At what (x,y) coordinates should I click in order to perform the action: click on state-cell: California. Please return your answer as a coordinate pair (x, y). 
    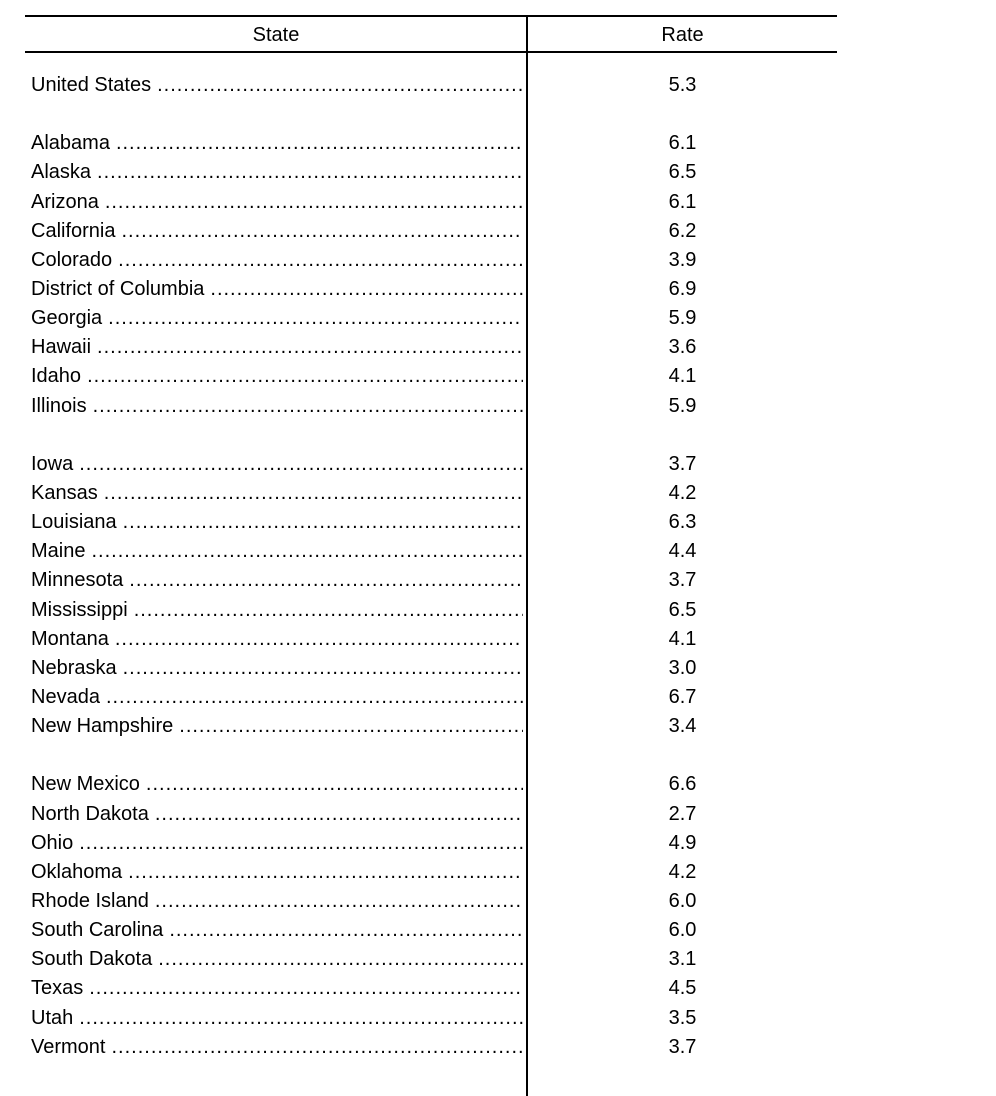
    Looking at the image, I should click on (274, 231).